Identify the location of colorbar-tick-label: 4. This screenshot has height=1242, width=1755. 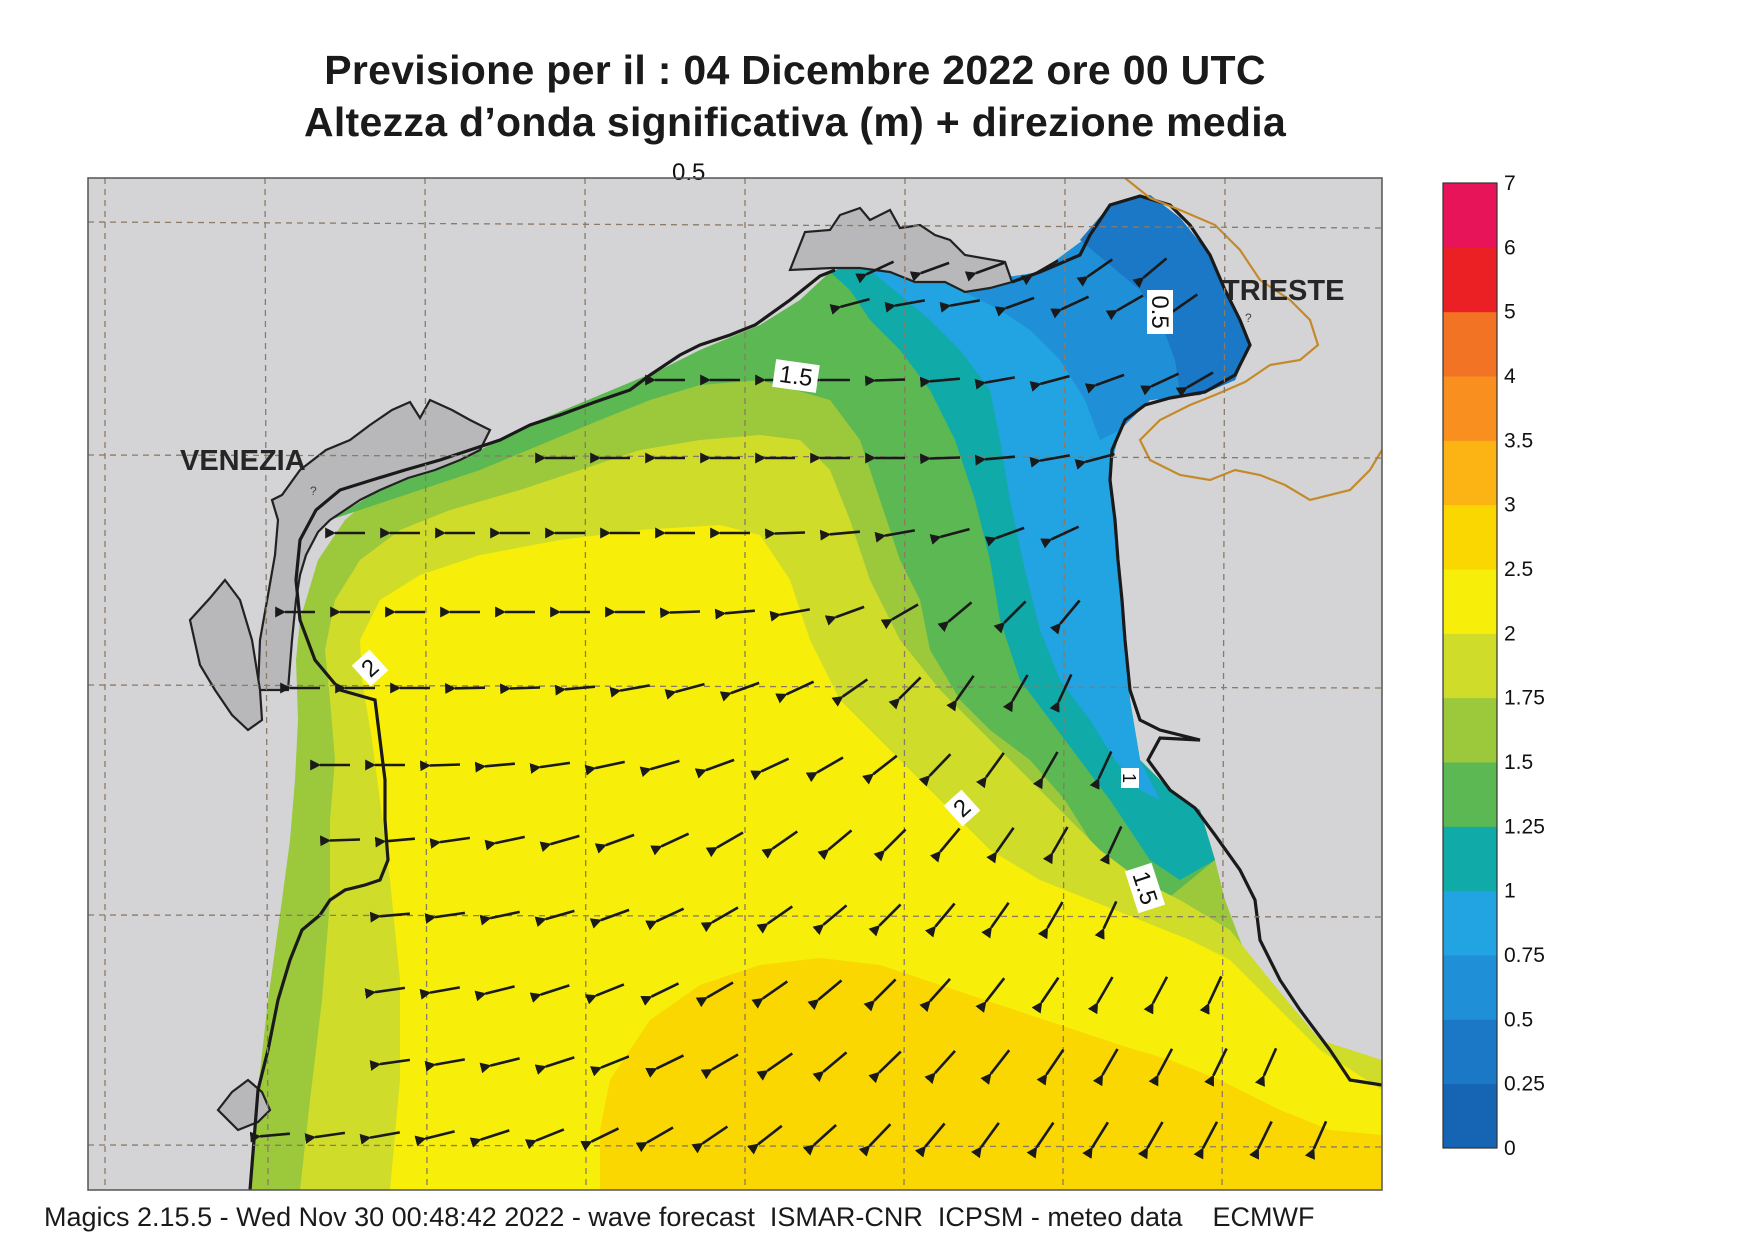
(1510, 376).